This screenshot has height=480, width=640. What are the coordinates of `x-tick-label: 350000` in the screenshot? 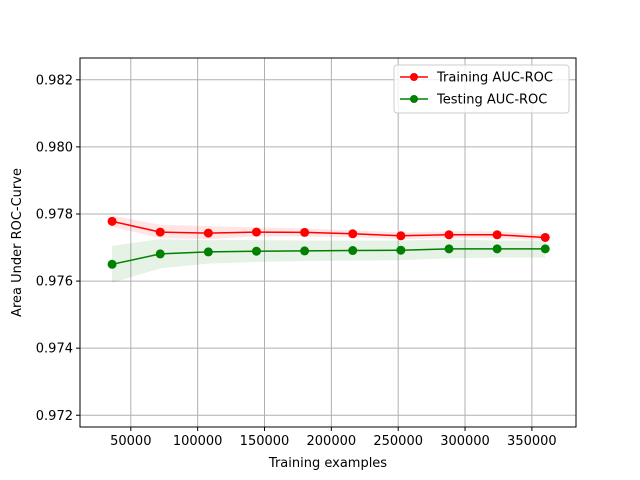 It's located at (532, 441).